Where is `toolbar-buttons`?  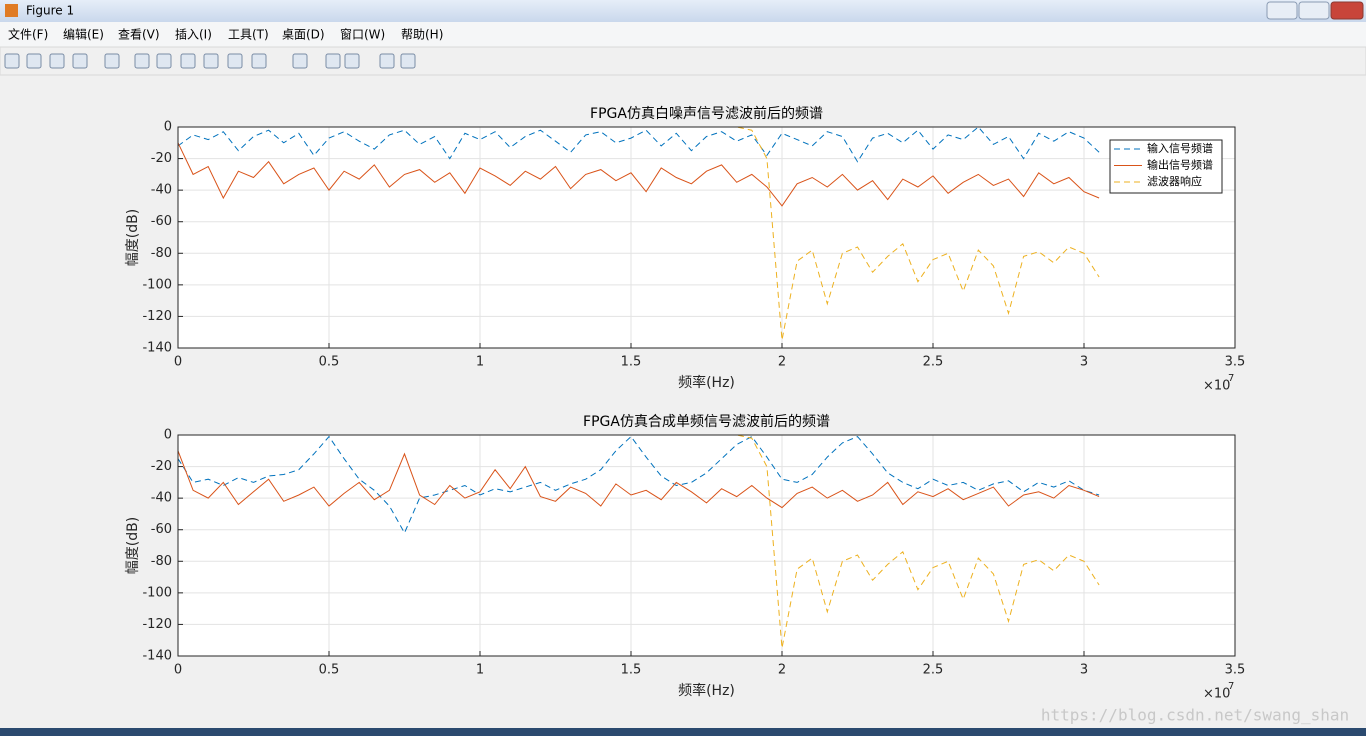 toolbar-buttons is located at coordinates (210, 61).